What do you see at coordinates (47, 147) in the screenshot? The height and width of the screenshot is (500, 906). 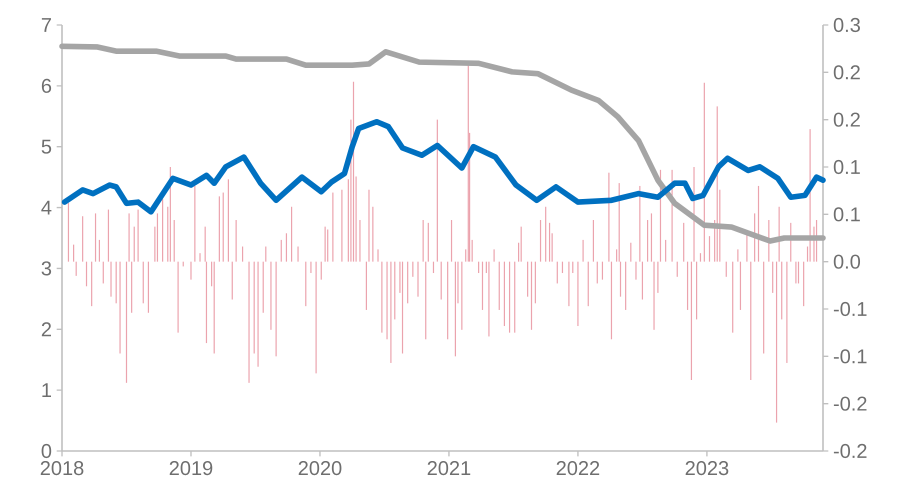 I see `y-tick-label: 5` at bounding box center [47, 147].